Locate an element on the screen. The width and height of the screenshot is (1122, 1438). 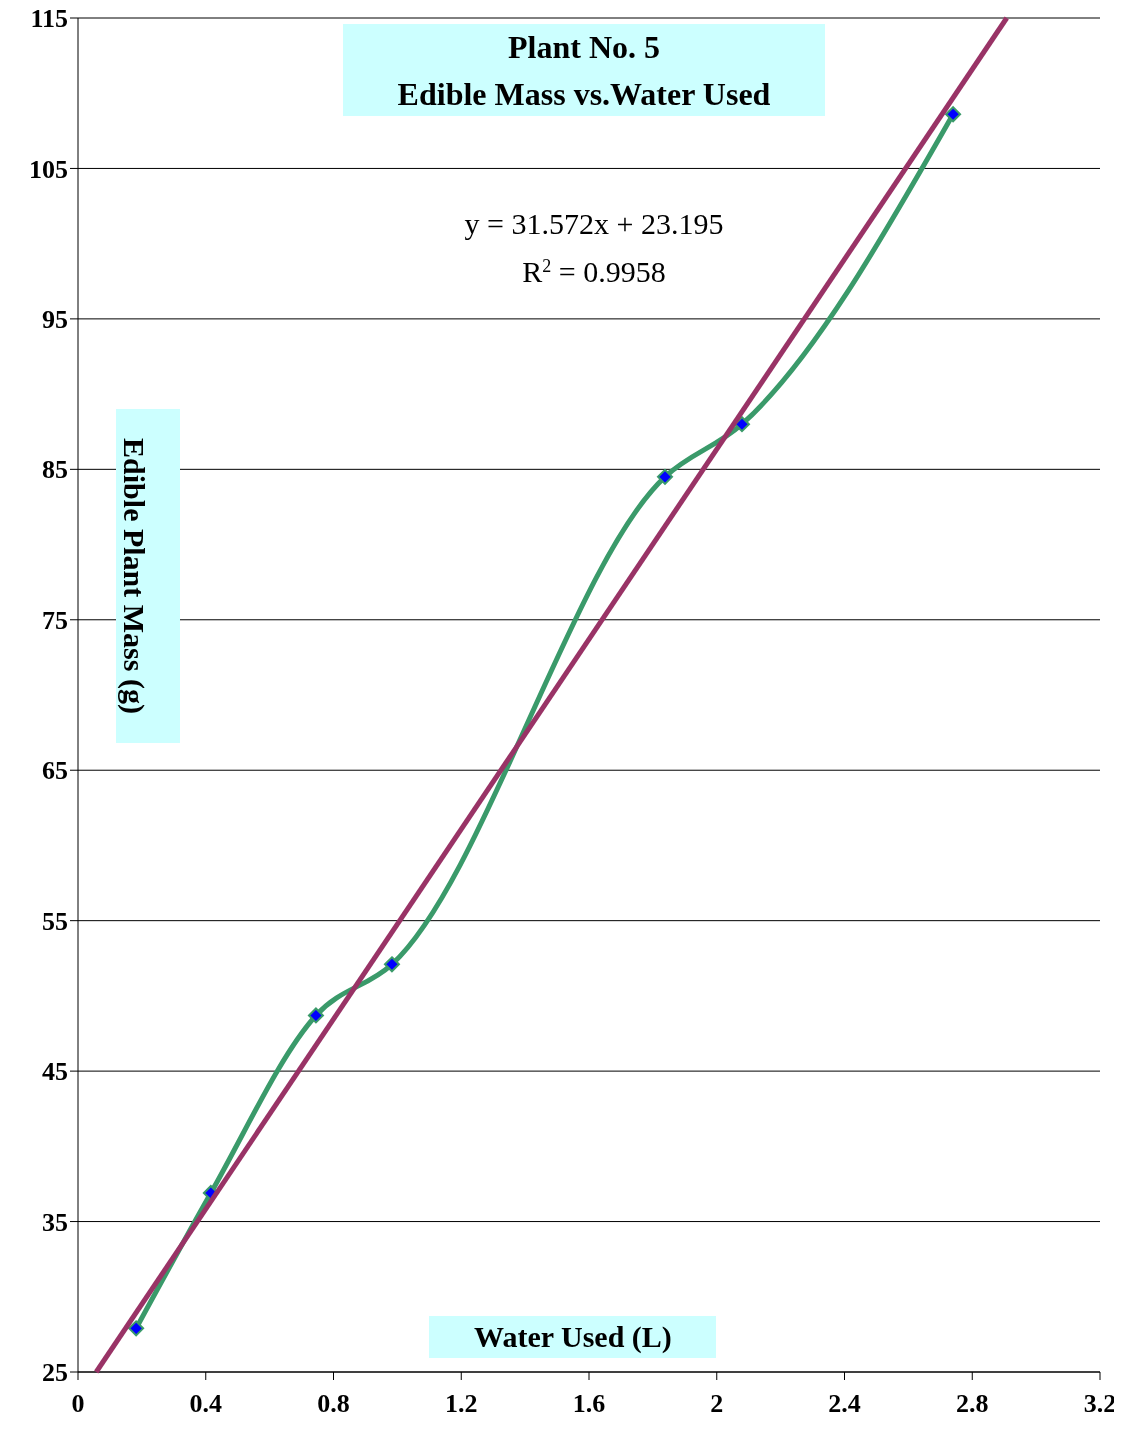
y-tick-label: 85 is located at coordinates (55, 470).